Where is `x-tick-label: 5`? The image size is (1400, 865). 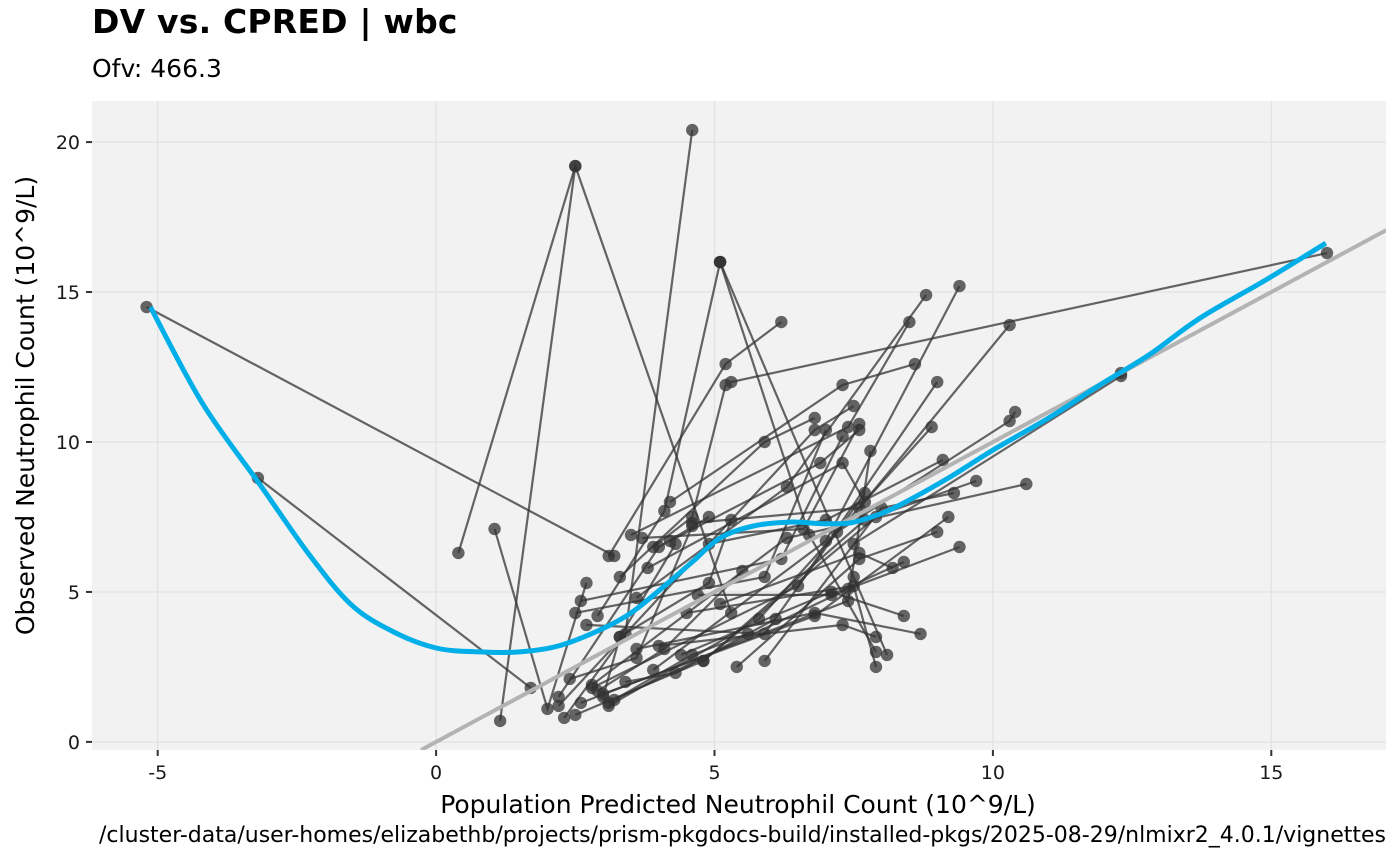 x-tick-label: 5 is located at coordinates (714, 773).